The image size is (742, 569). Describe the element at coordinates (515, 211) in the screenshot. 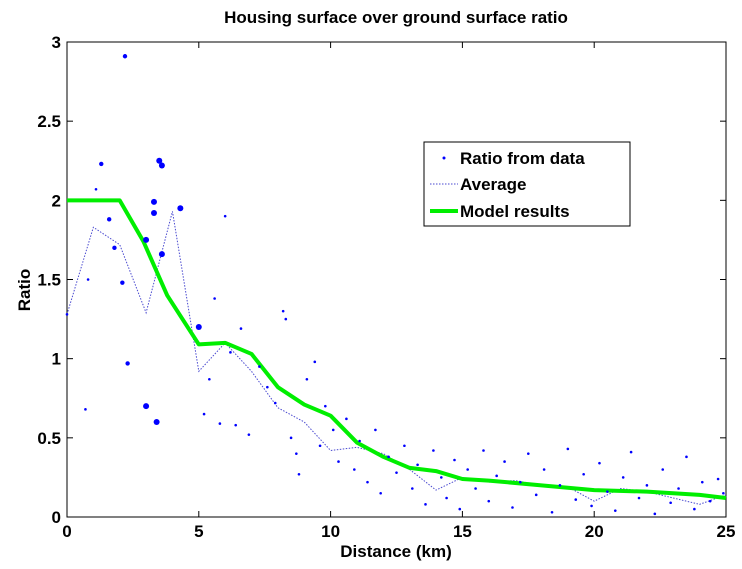

I see `legend-label-model: Model results` at that location.